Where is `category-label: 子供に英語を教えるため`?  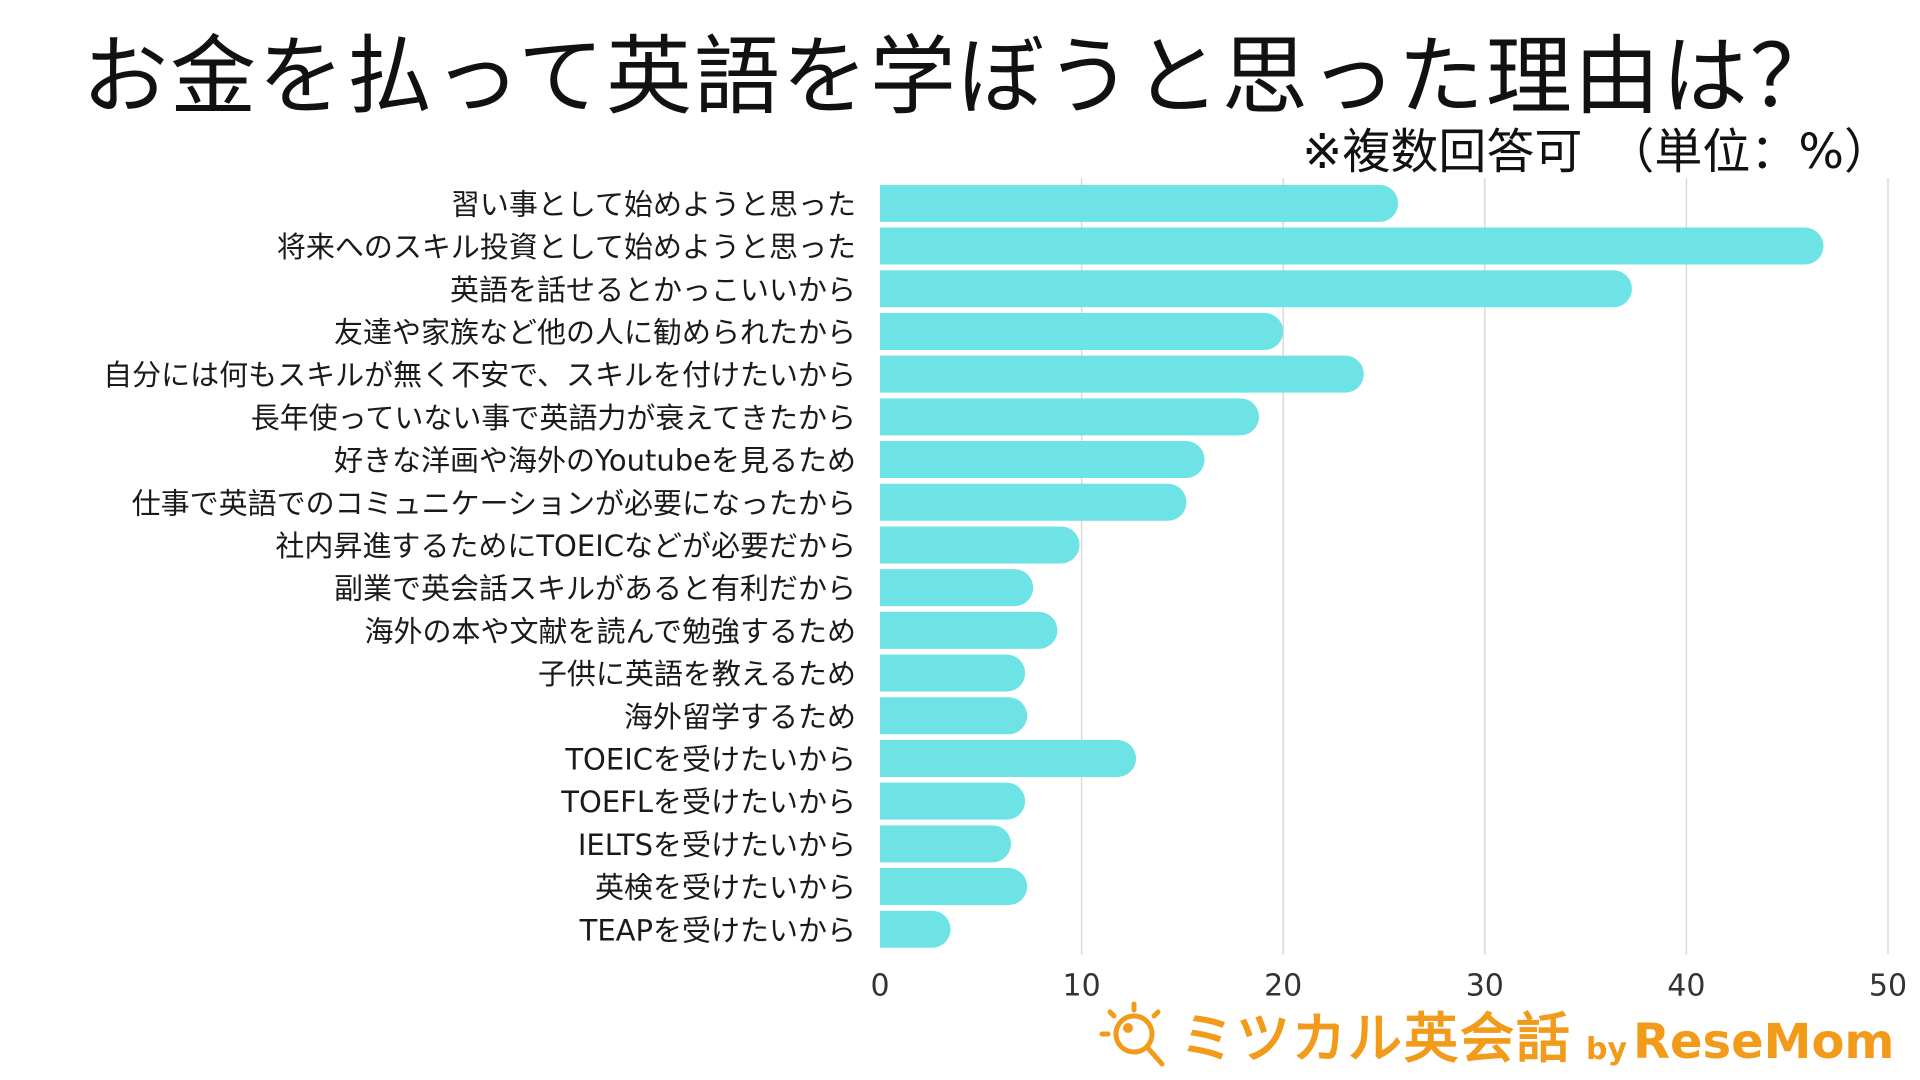 category-label: 子供に英語を教えるため is located at coordinates (697, 674).